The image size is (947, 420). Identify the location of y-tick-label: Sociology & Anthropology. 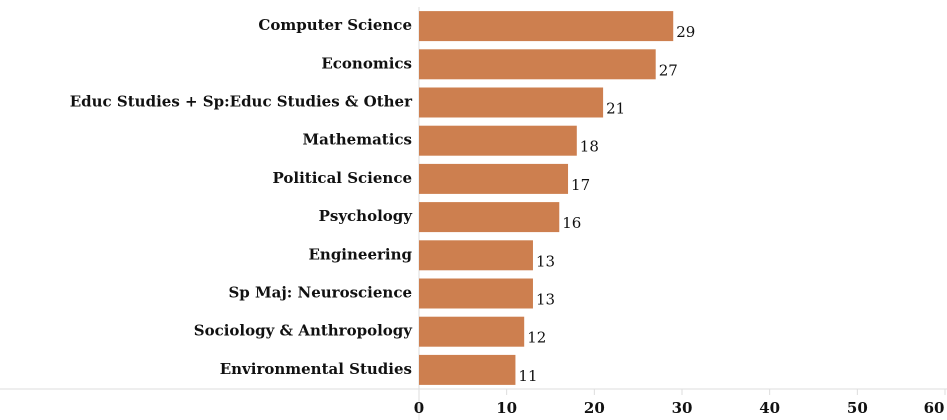
(304, 331).